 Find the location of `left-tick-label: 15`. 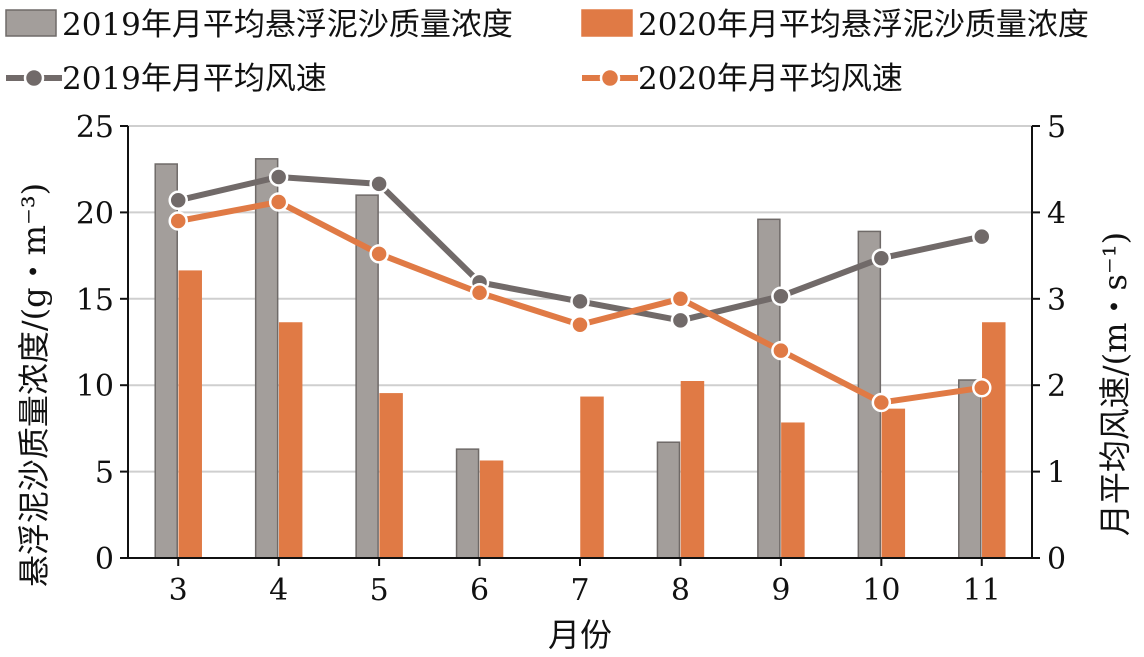

left-tick-label: 15 is located at coordinates (95, 300).